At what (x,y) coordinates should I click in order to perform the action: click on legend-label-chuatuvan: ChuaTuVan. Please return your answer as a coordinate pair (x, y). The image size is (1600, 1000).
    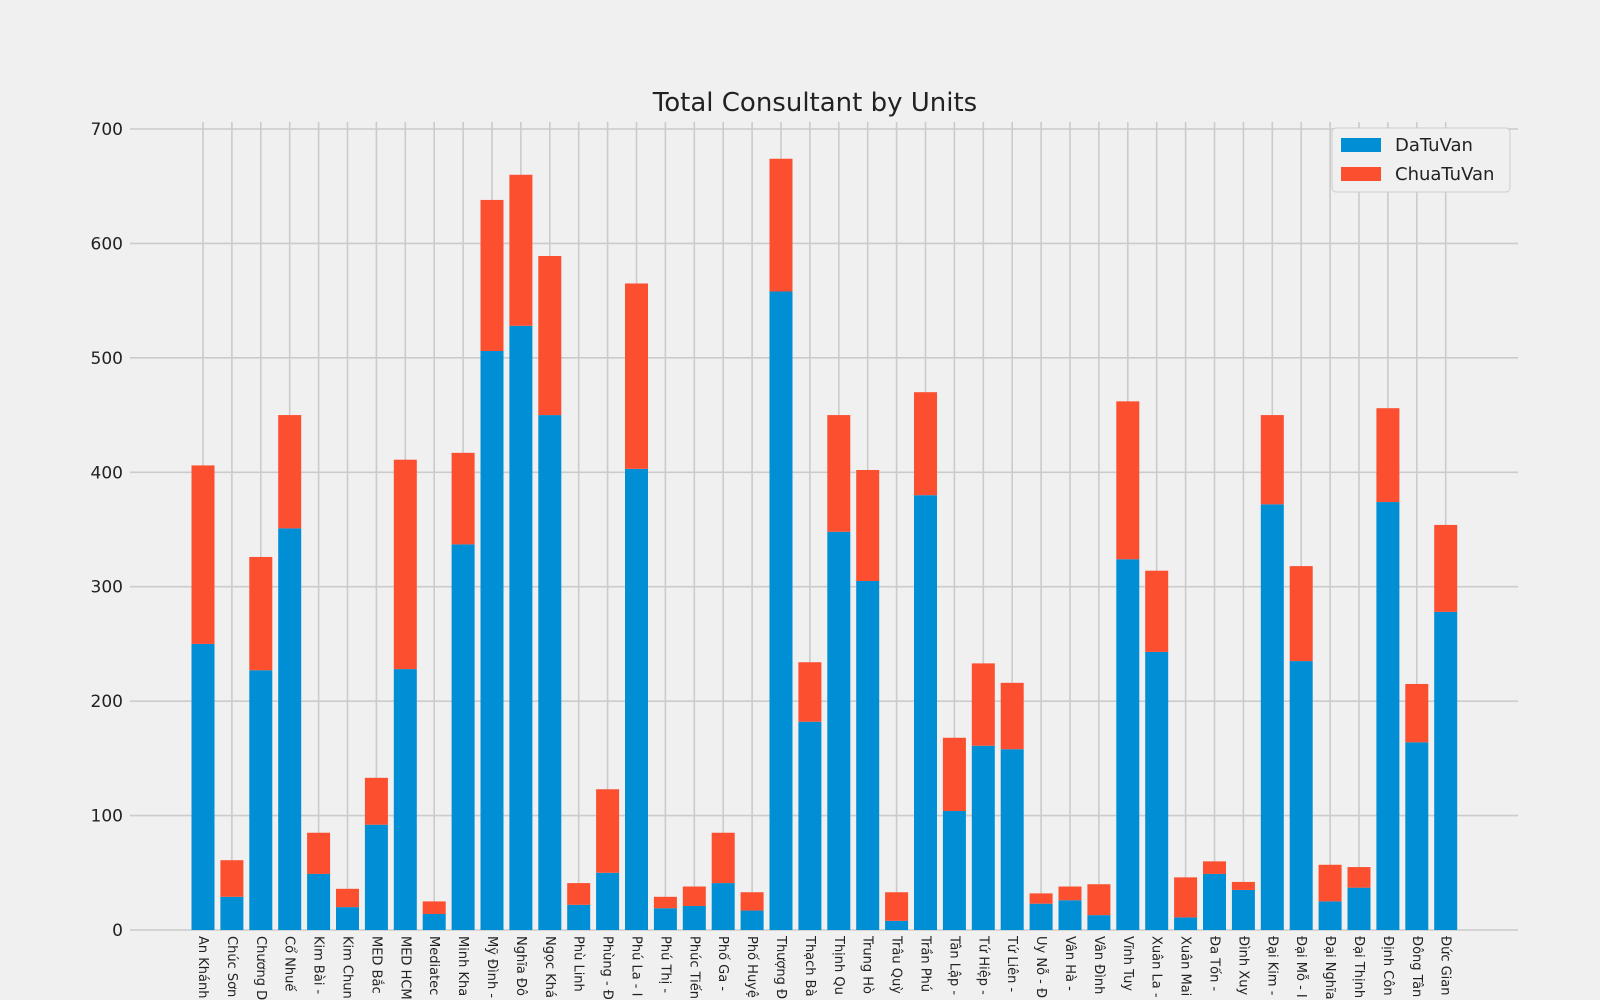
    Looking at the image, I should click on (1444, 174).